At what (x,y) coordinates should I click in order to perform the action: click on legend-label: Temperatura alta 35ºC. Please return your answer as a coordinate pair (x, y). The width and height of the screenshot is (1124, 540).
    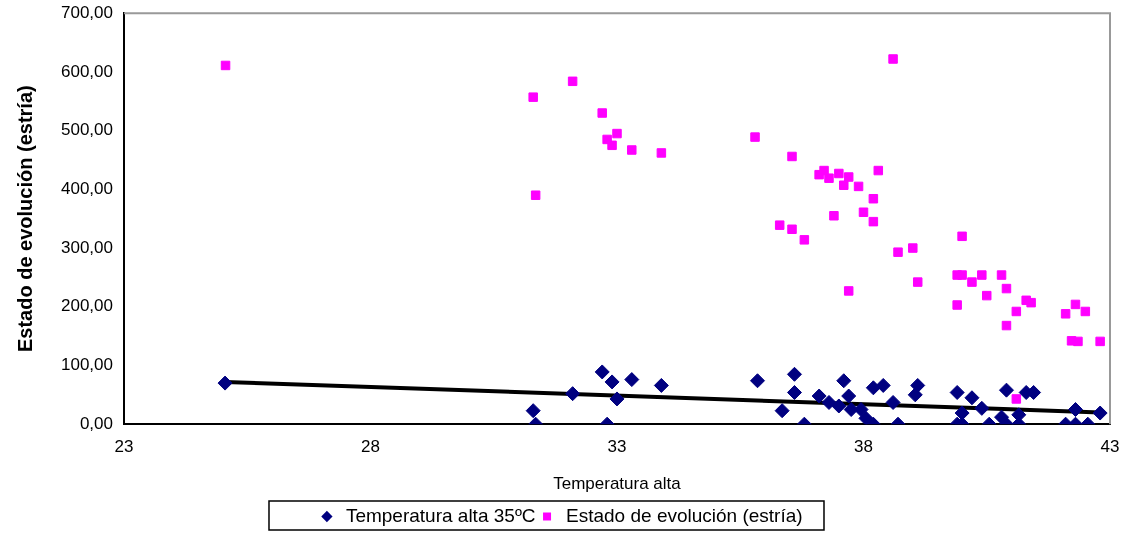
    Looking at the image, I should click on (440, 515).